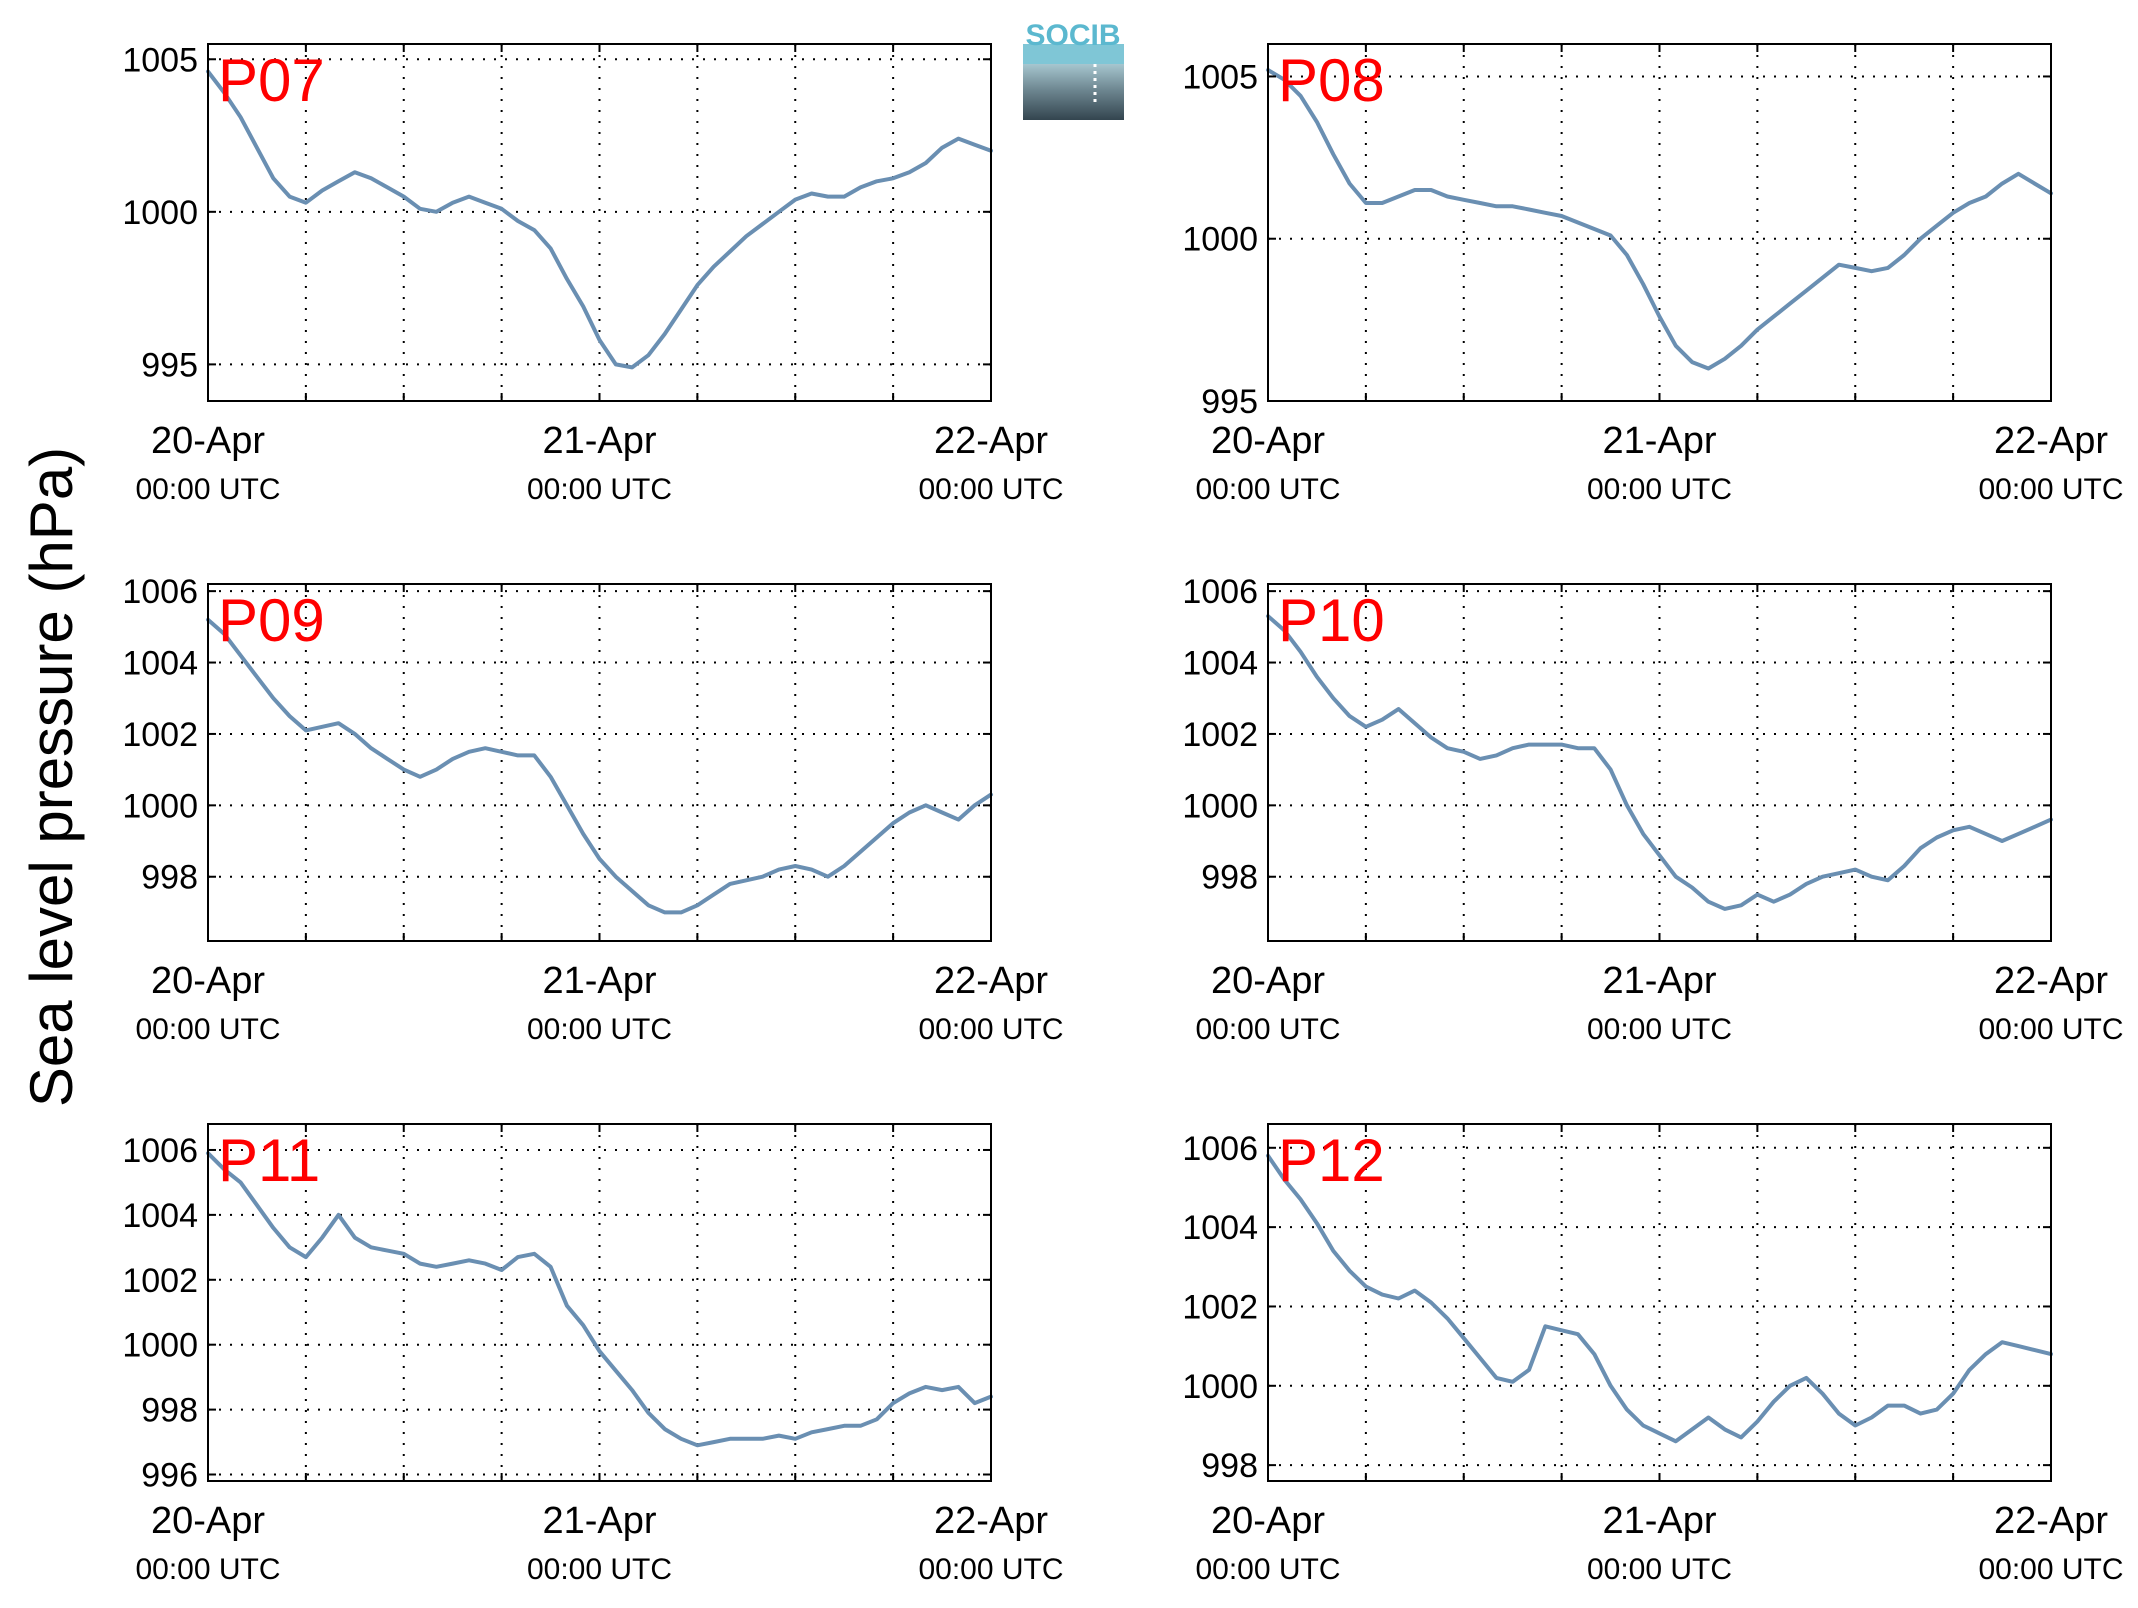 The image size is (2138, 1608). I want to click on panel-title: P12, so click(1331, 1160).